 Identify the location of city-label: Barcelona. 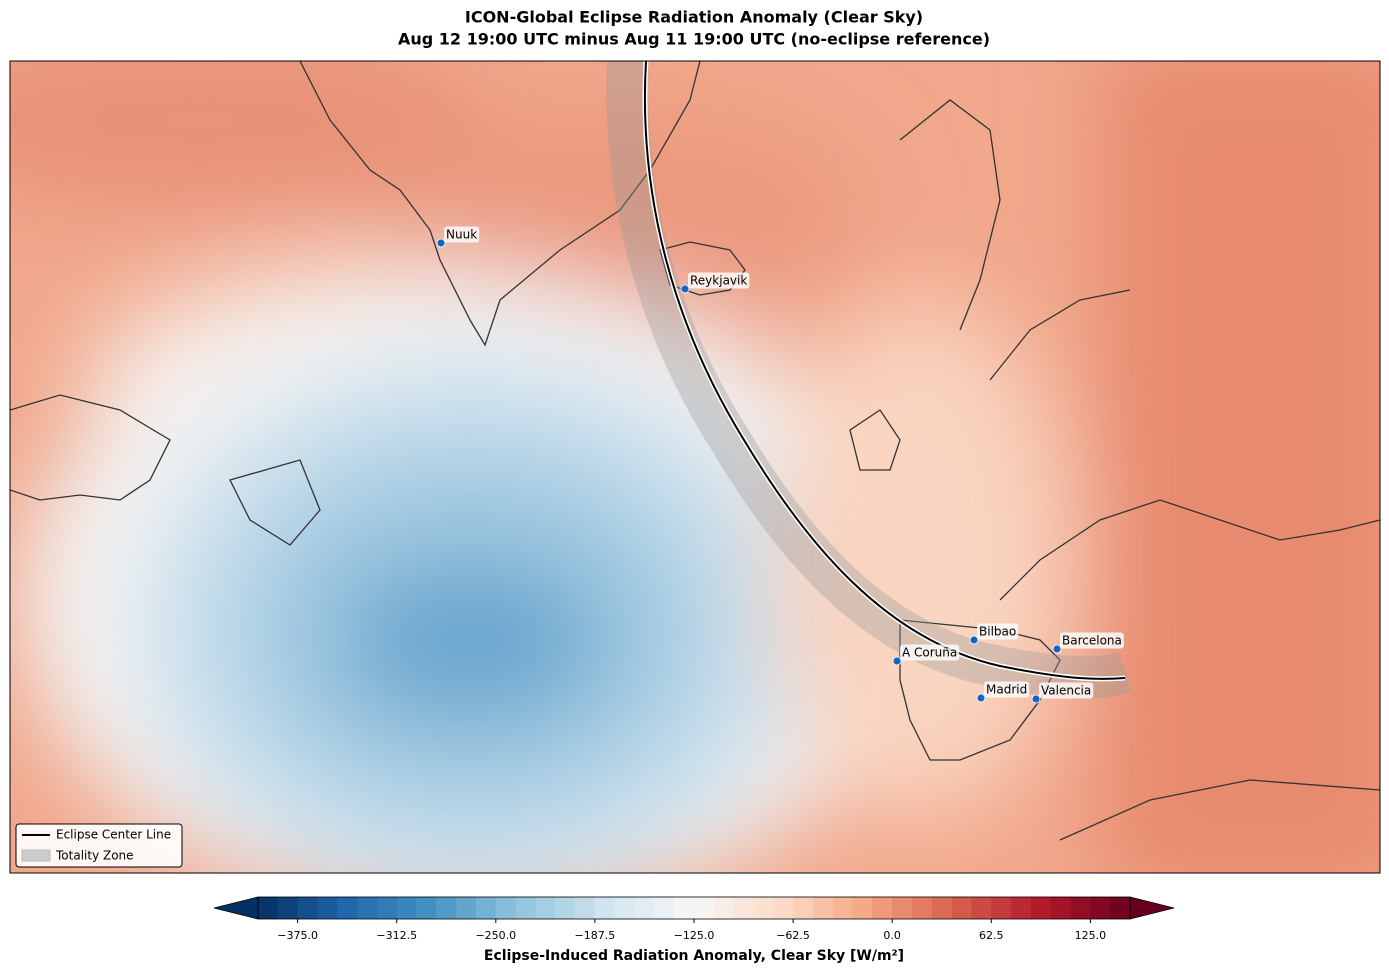
(1092, 641).